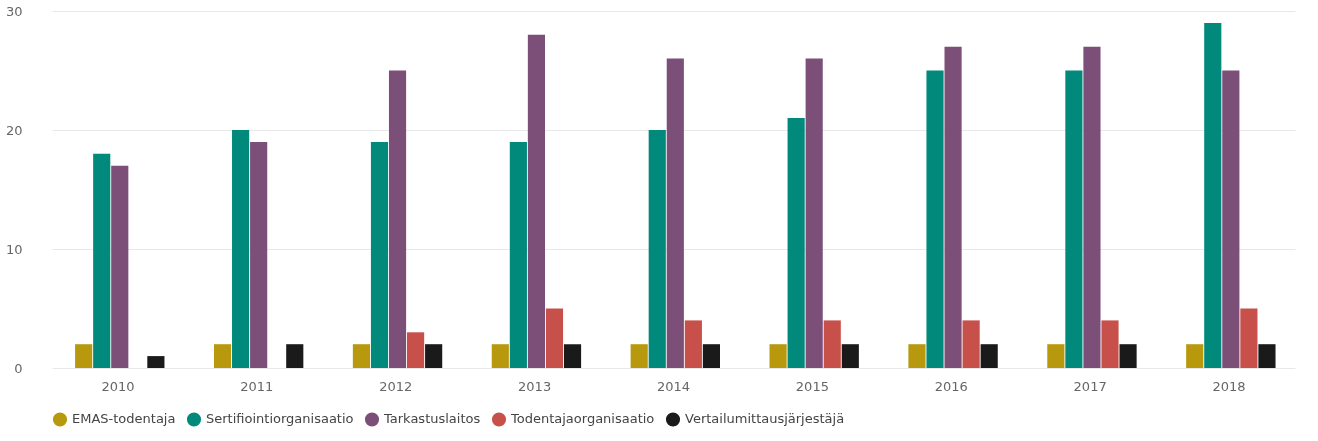 The image size is (1318, 441). What do you see at coordinates (951, 386) in the screenshot?
I see `x-tick-label: 2016` at bounding box center [951, 386].